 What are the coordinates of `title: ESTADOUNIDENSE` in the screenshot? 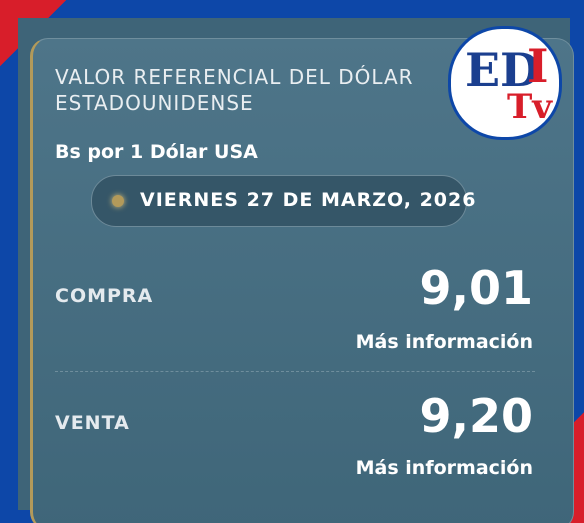 It's located at (154, 103).